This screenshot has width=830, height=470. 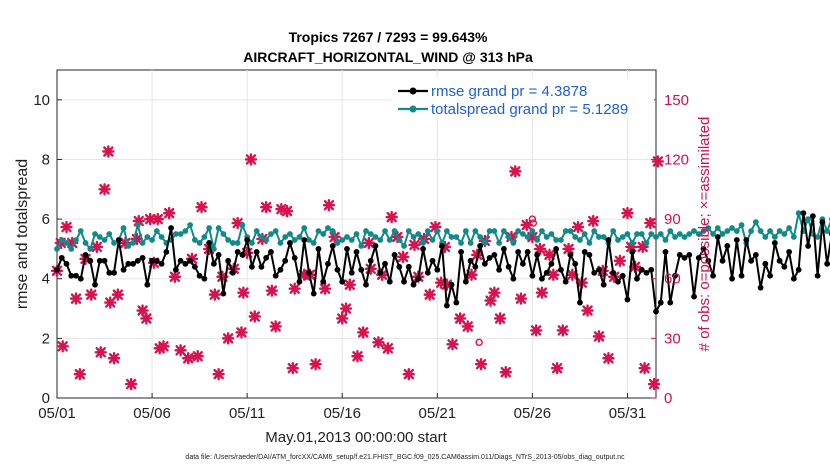 I want to click on tick-label-left: 0, so click(x=46, y=398).